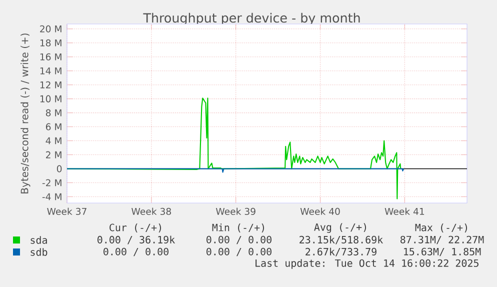 This screenshot has width=497, height=287. I want to click on legend-label: sdb, so click(39, 252).